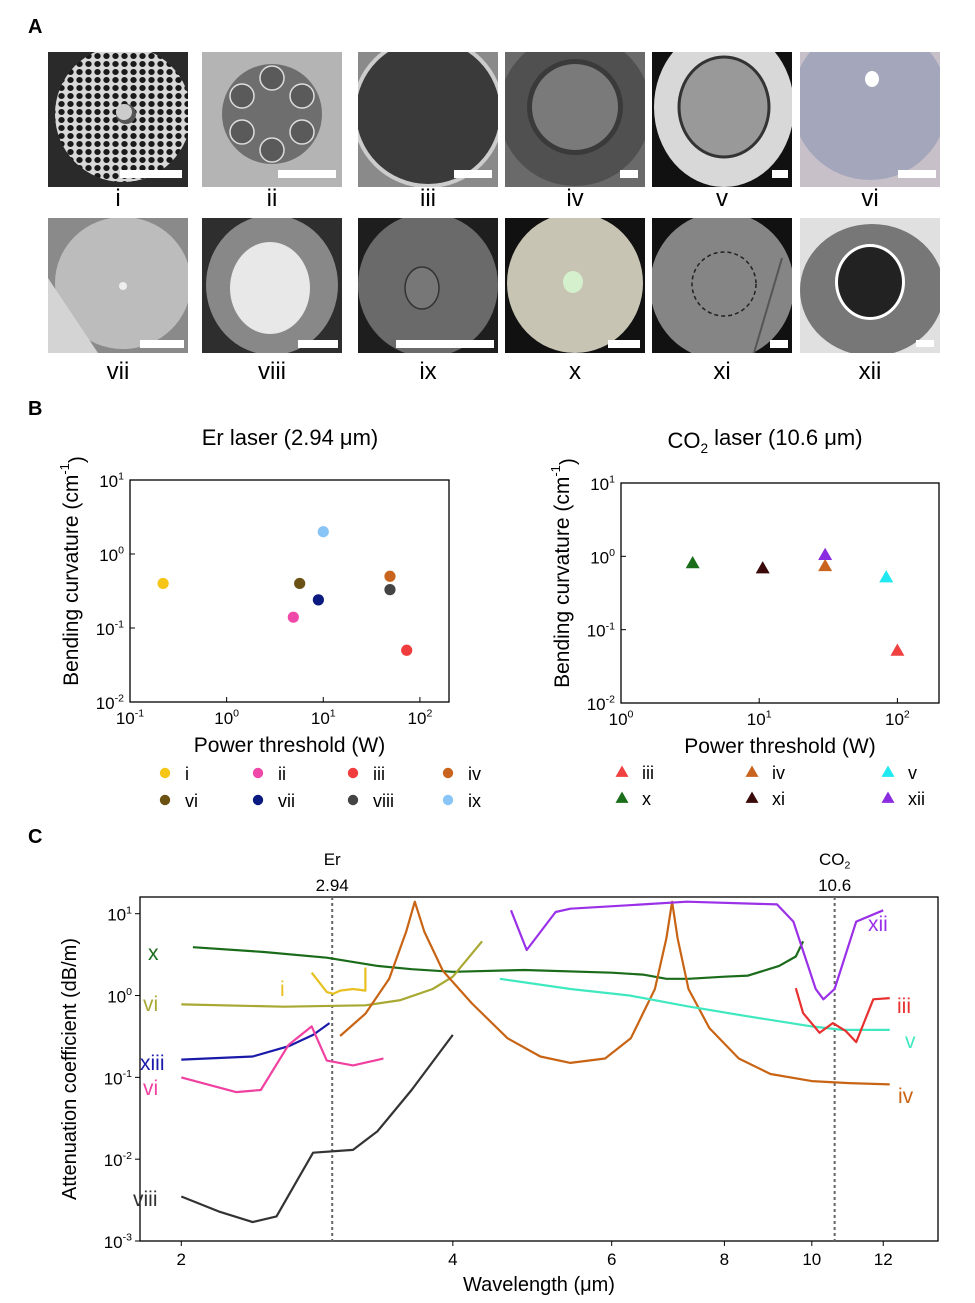  Describe the element at coordinates (811, 1259) in the screenshot. I see `x-tick-label: 10` at that location.